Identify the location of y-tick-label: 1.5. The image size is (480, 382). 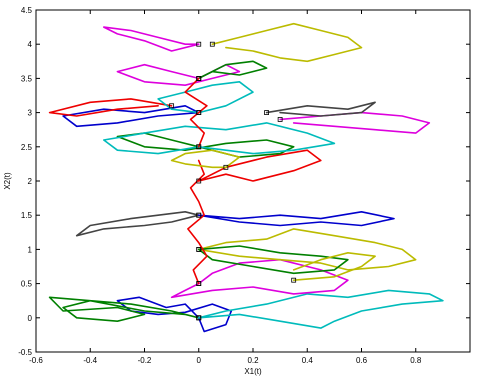
(27, 215).